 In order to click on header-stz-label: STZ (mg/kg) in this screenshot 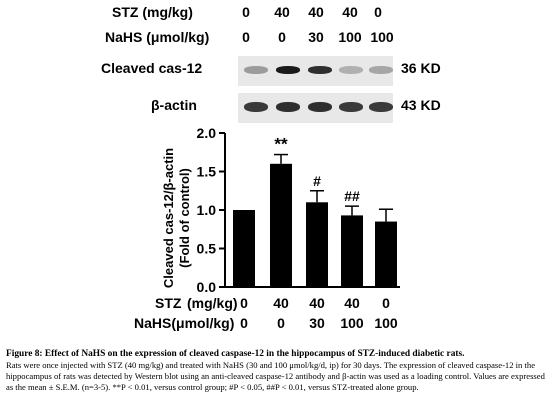, I will do `click(152, 12)`.